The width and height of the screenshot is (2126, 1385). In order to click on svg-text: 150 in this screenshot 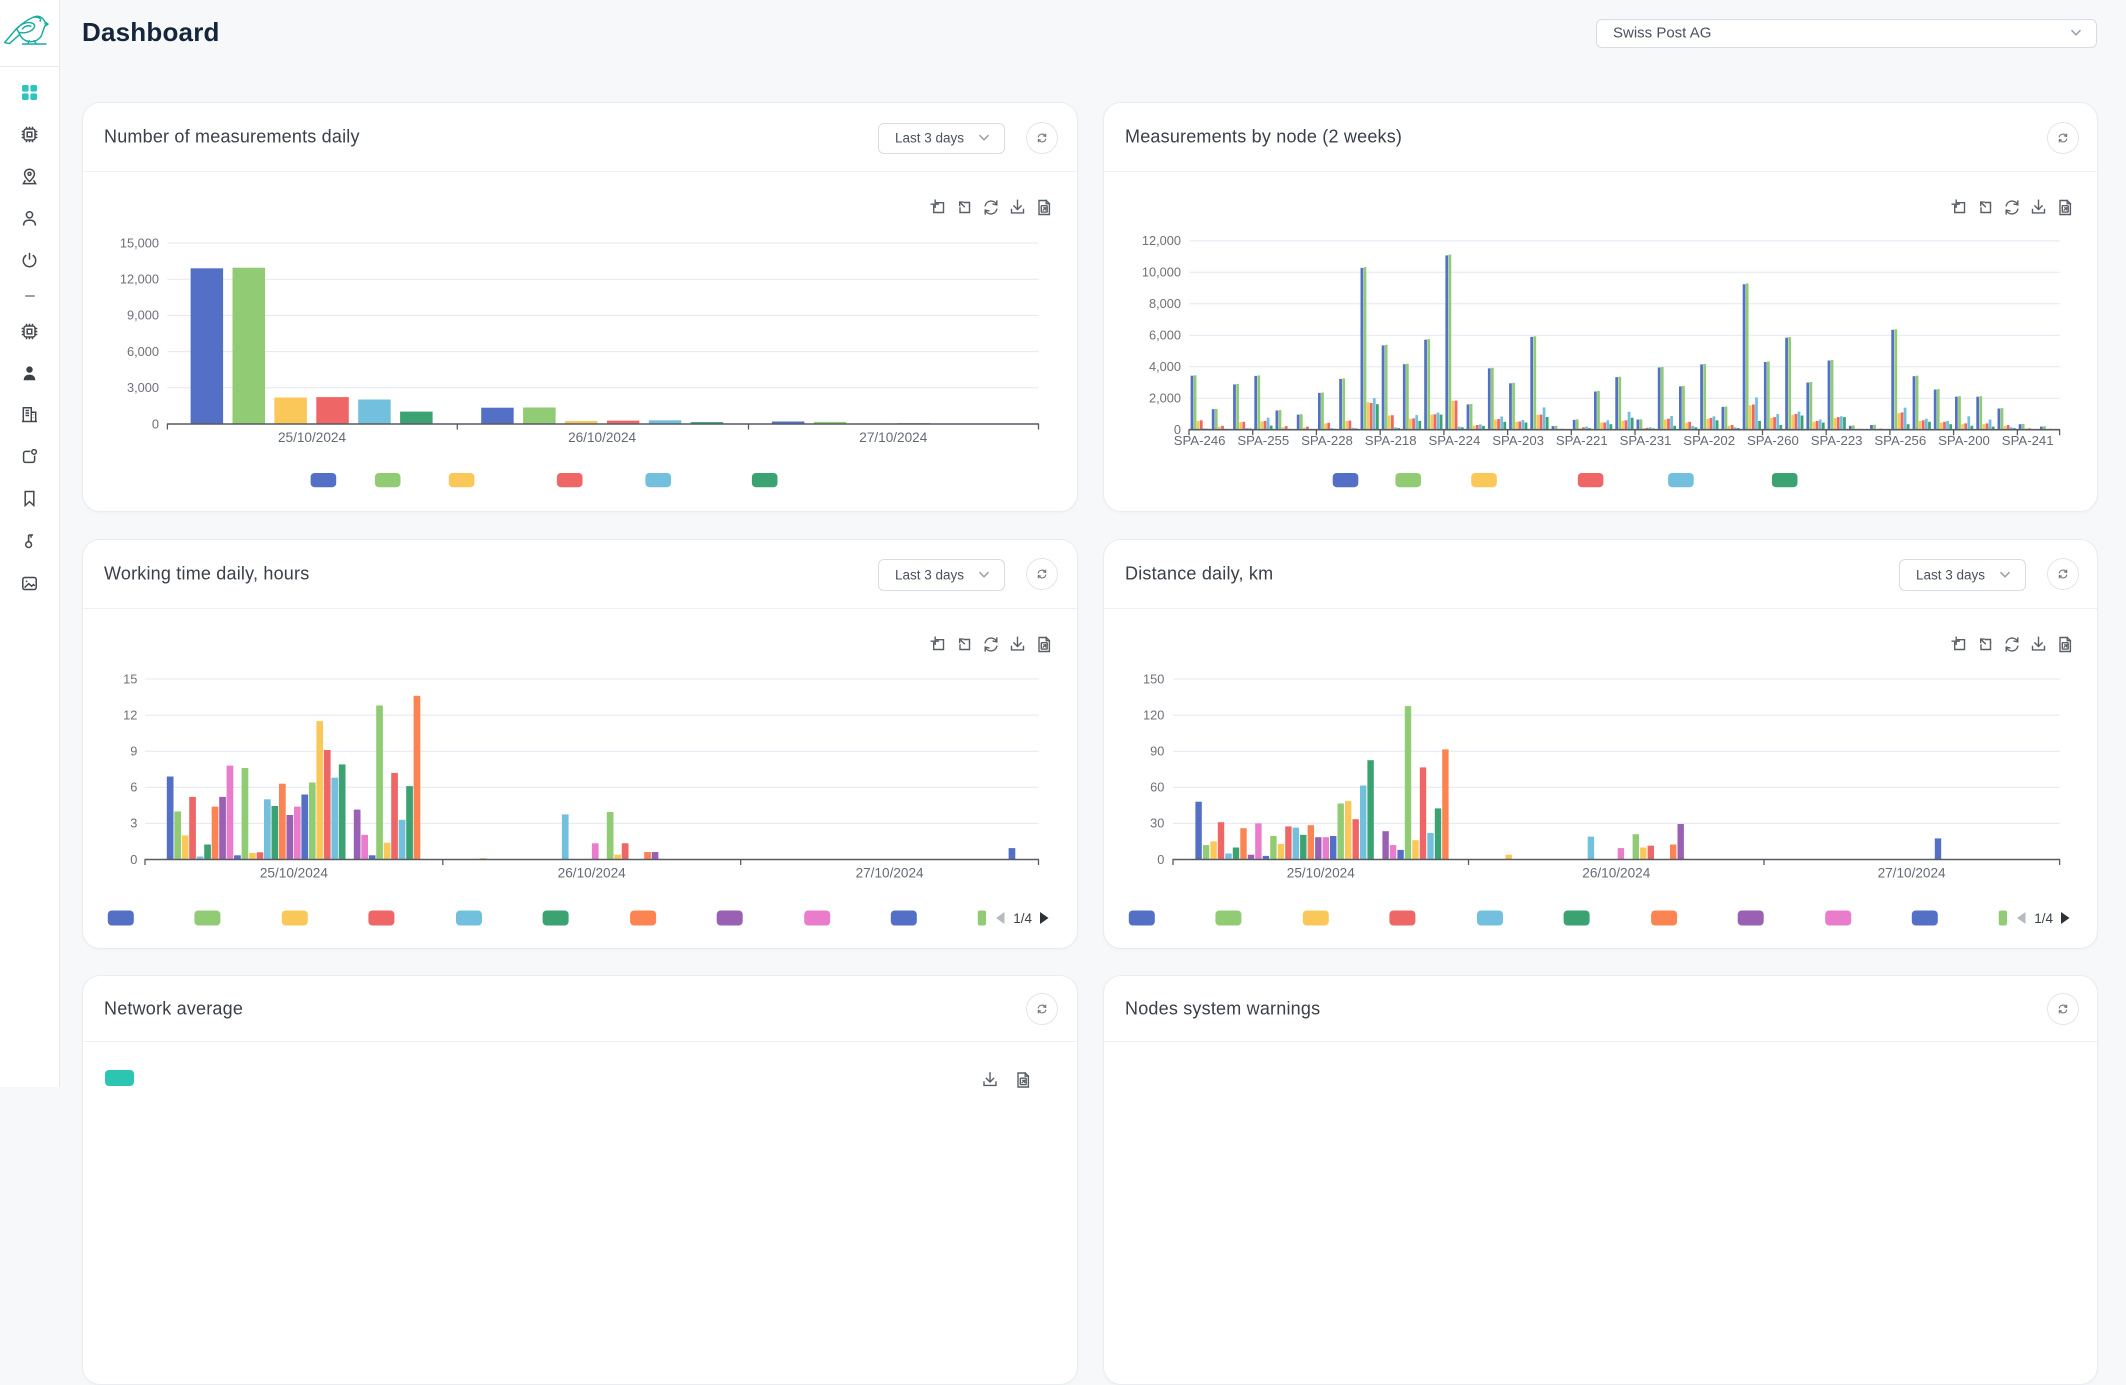, I will do `click(1153, 678)`.